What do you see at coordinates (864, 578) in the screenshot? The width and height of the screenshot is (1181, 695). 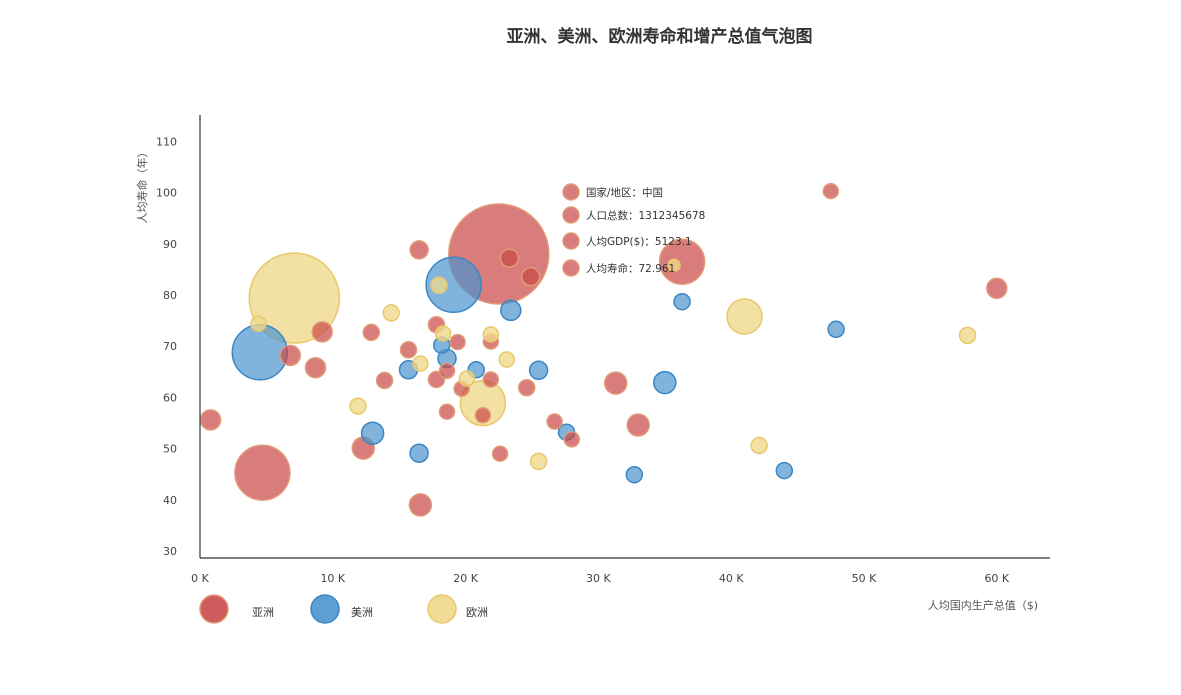 I see `x-tick-label: 50 K` at bounding box center [864, 578].